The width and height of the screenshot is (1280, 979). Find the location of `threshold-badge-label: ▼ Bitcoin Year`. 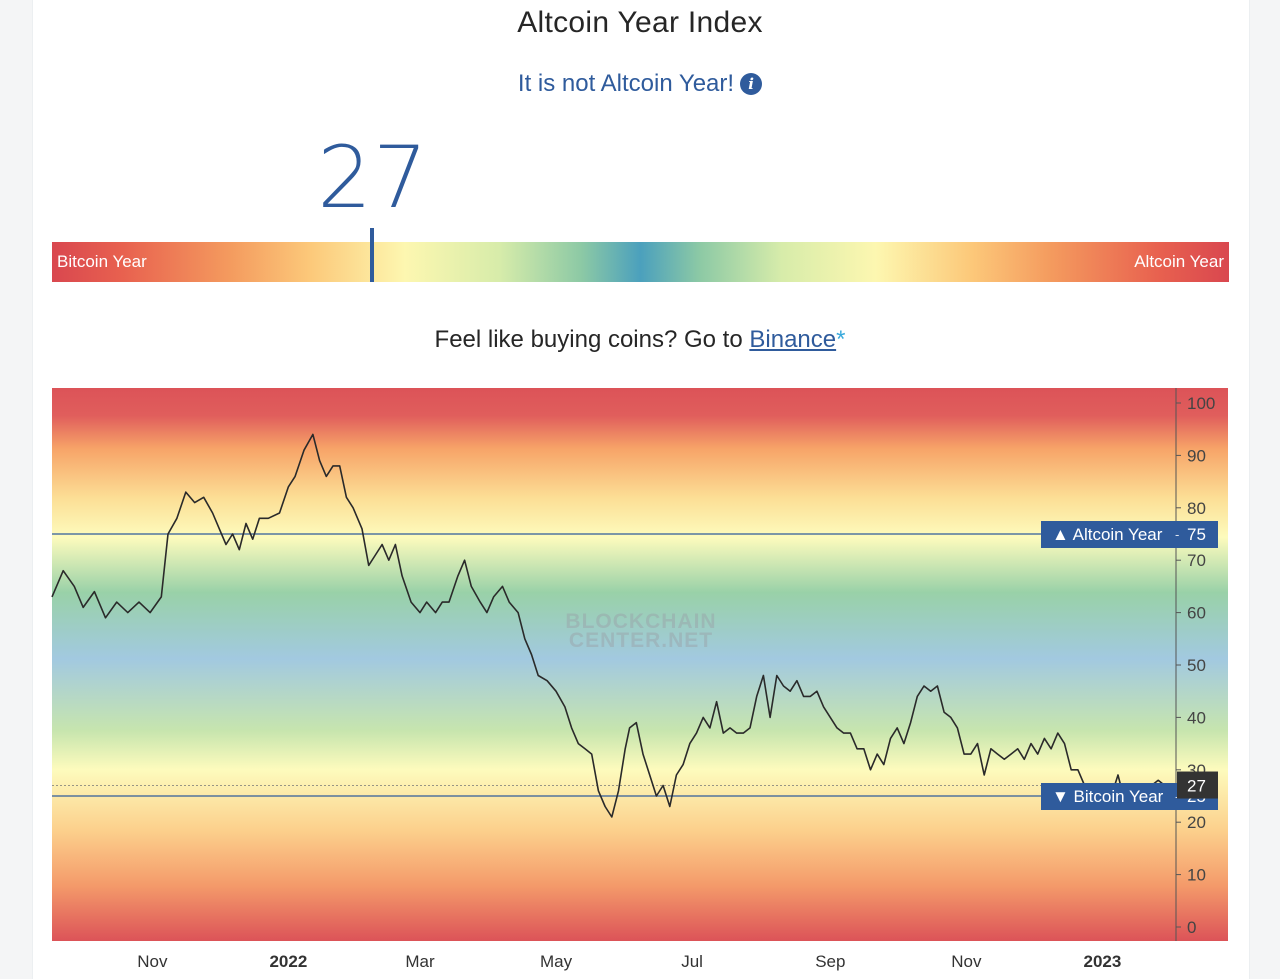

threshold-badge-label: ▼ Bitcoin Year is located at coordinates (1108, 796).